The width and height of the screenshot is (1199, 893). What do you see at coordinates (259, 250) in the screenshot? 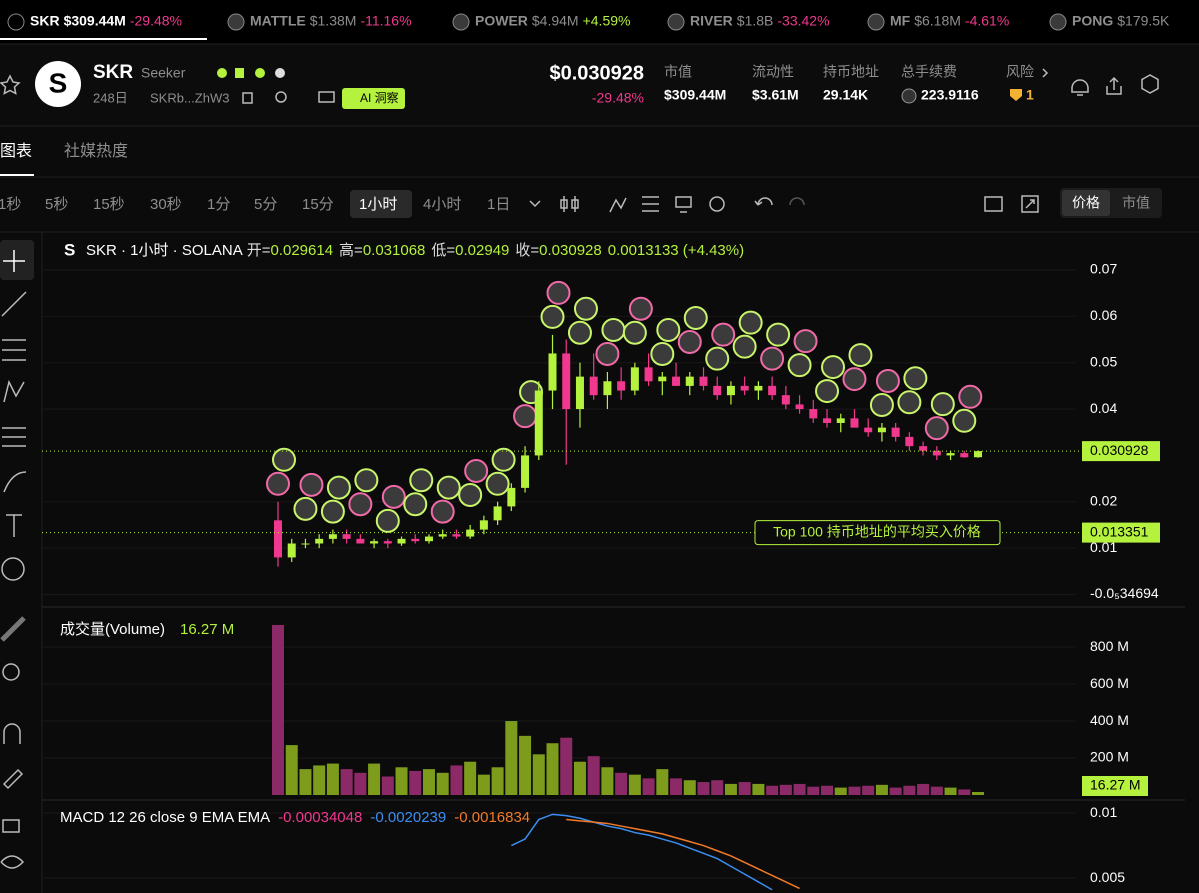
I see `legend-label: 开=` at bounding box center [259, 250].